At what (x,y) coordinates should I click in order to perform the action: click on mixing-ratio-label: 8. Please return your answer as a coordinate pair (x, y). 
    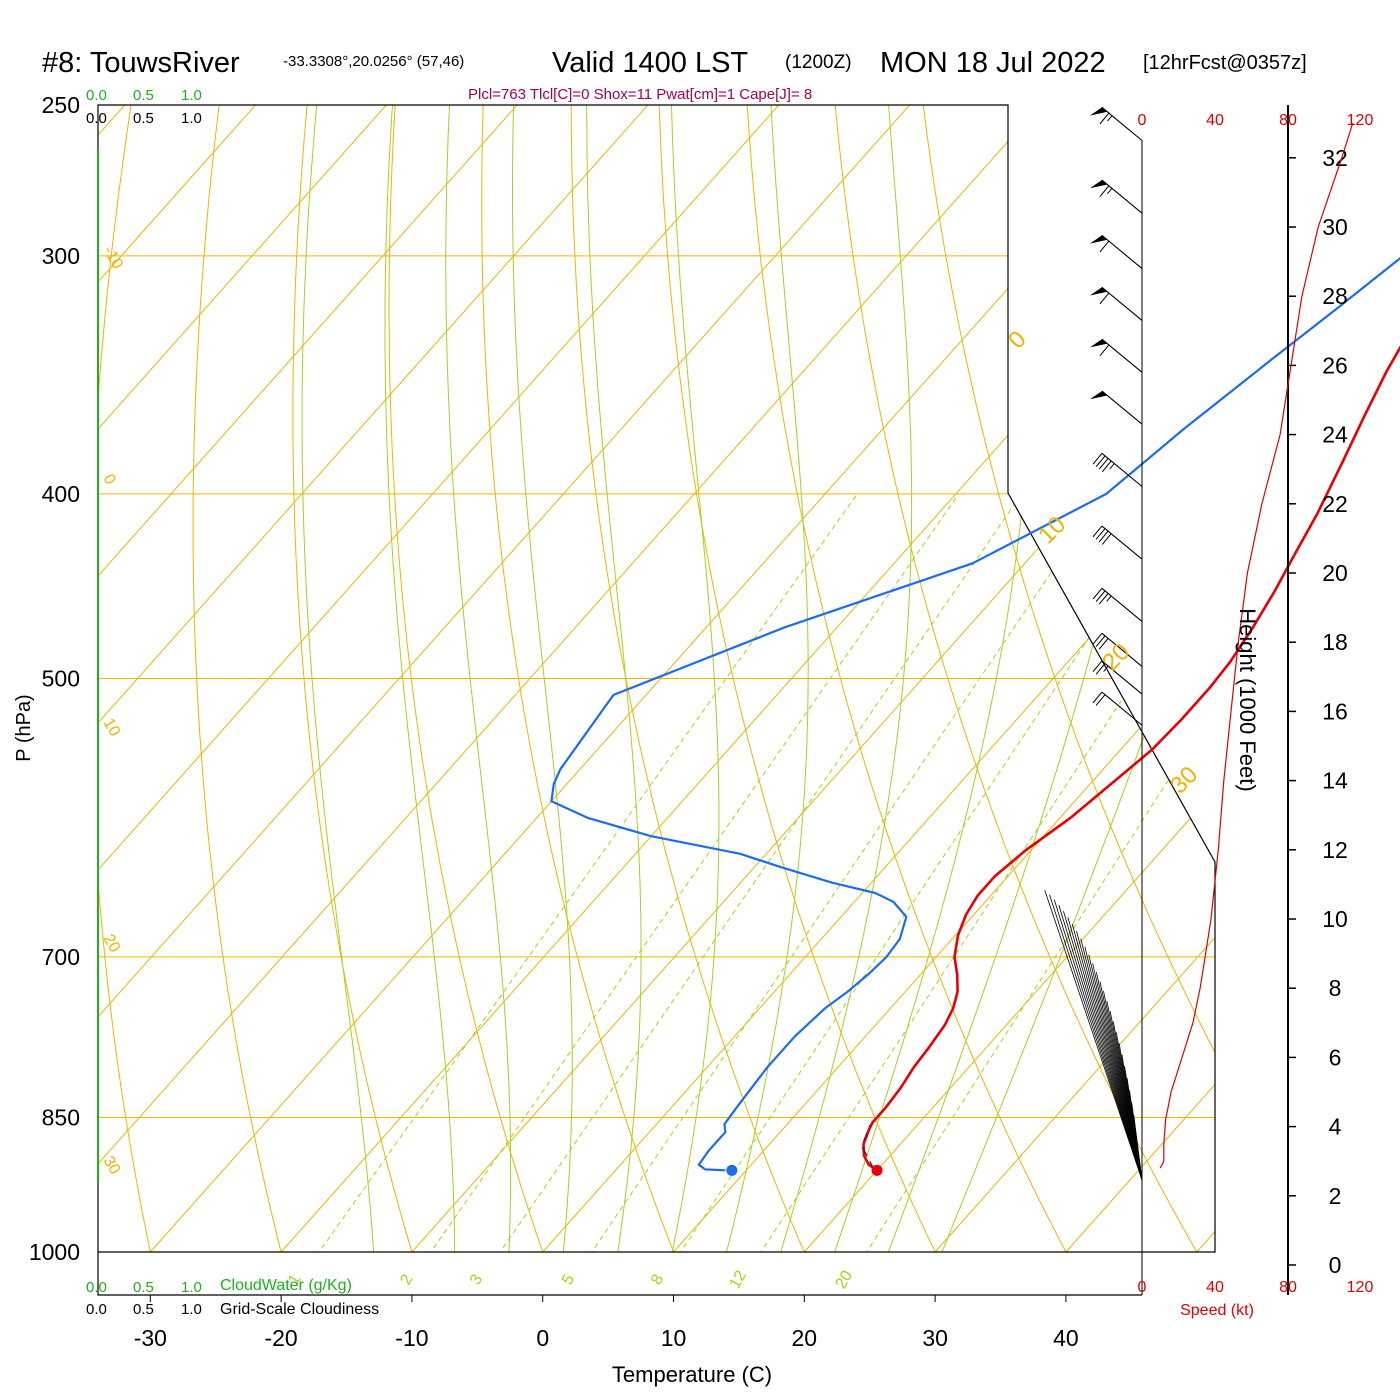
    Looking at the image, I should click on (657, 1280).